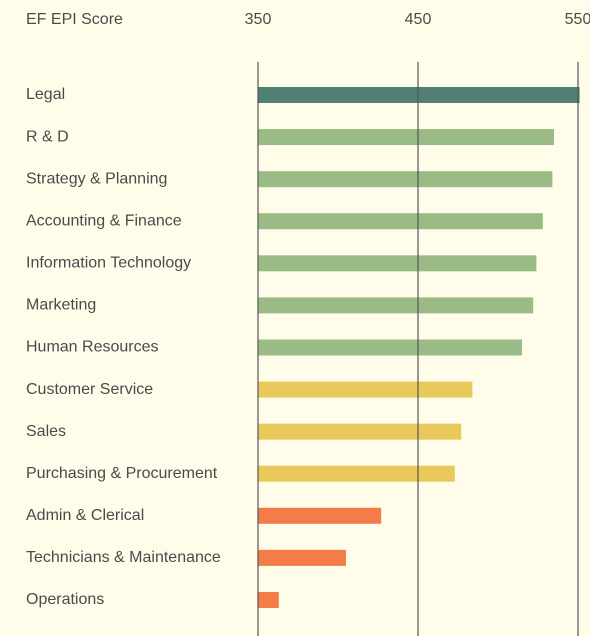  What do you see at coordinates (85, 515) in the screenshot?
I see `category-label: Admin & Clerical` at bounding box center [85, 515].